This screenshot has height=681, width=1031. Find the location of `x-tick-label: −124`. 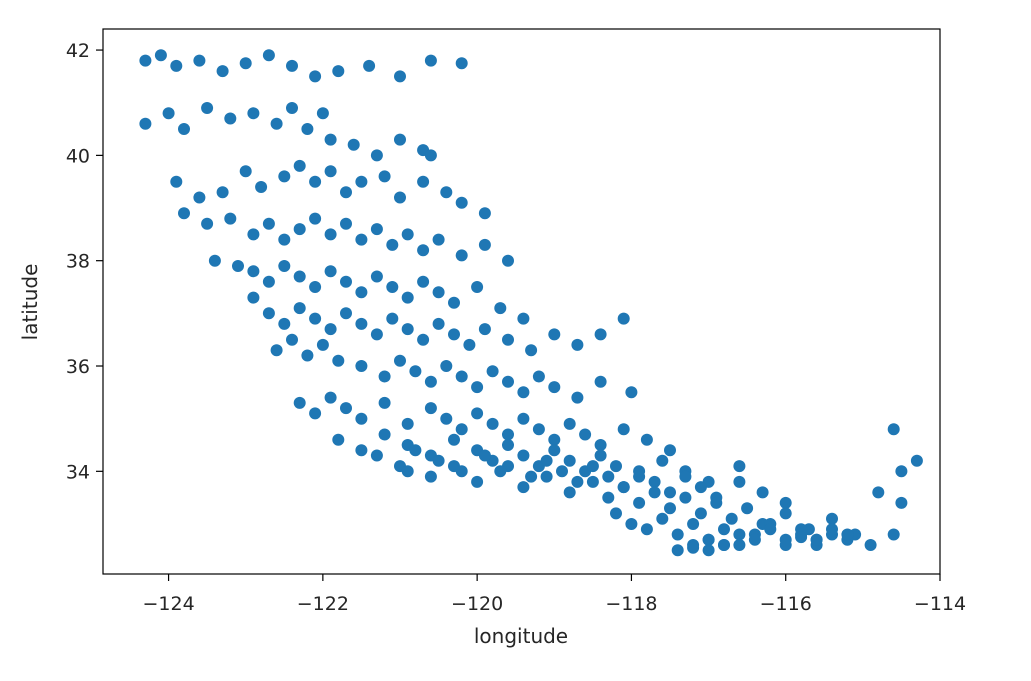

x-tick-label: −124 is located at coordinates (168, 604).